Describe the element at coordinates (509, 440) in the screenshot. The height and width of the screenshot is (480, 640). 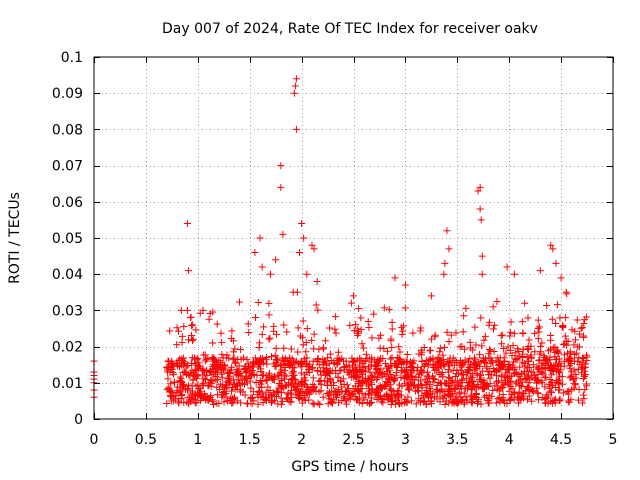
I see `x-tick-label: 4` at that location.